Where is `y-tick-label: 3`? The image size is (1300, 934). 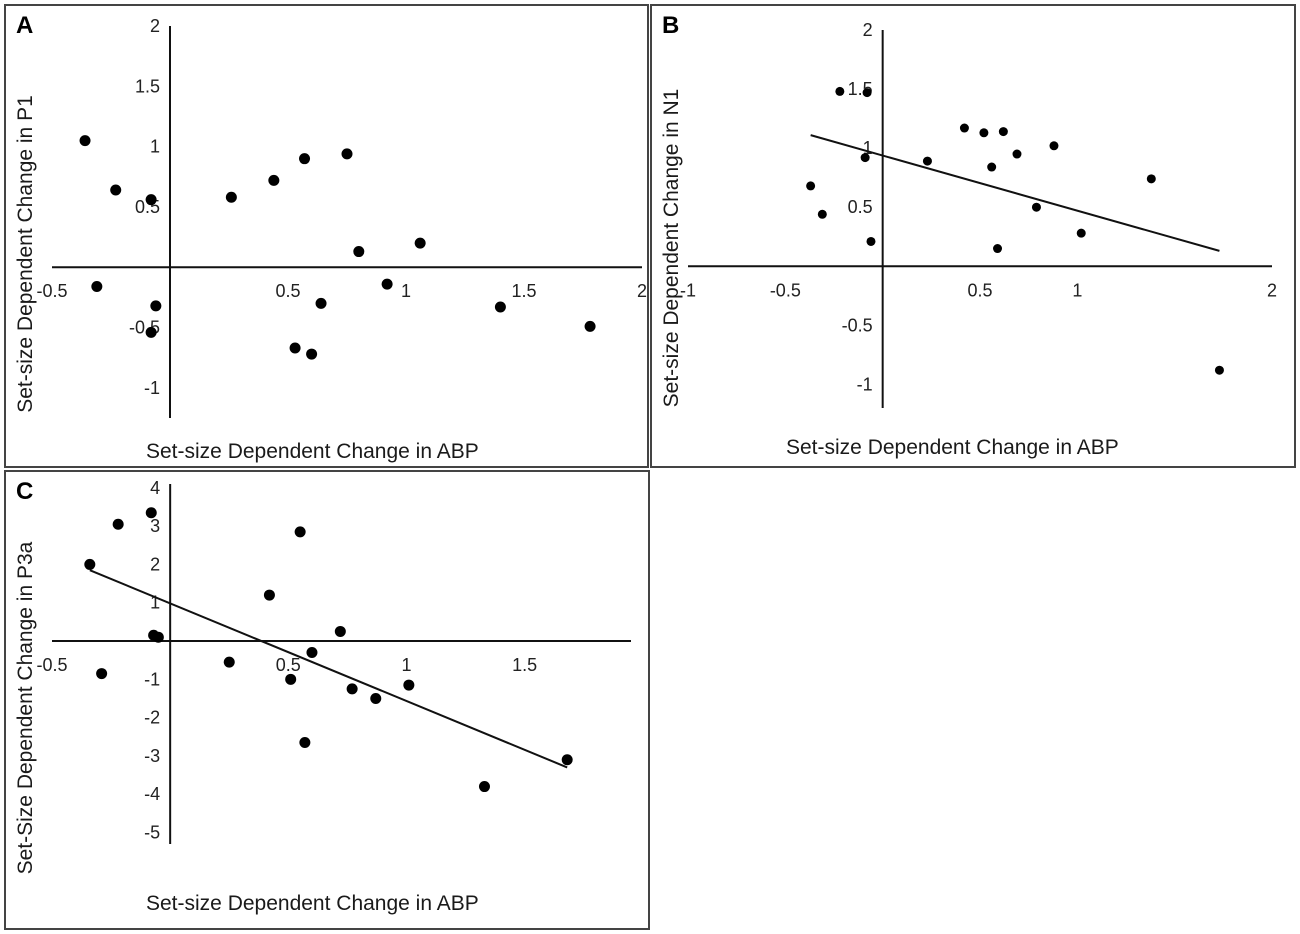 y-tick-label: 3 is located at coordinates (155, 526).